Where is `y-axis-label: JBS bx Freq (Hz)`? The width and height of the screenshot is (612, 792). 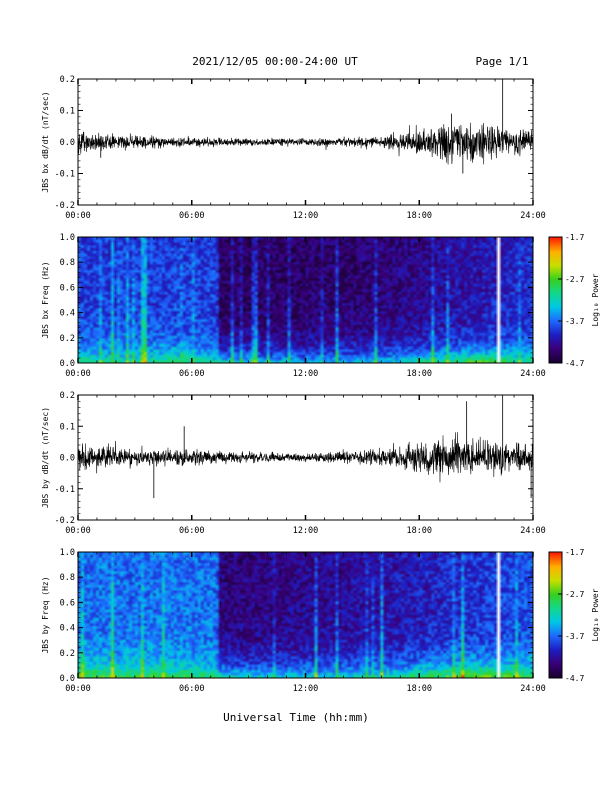 y-axis-label: JBS bx Freq (Hz) is located at coordinates (45, 299).